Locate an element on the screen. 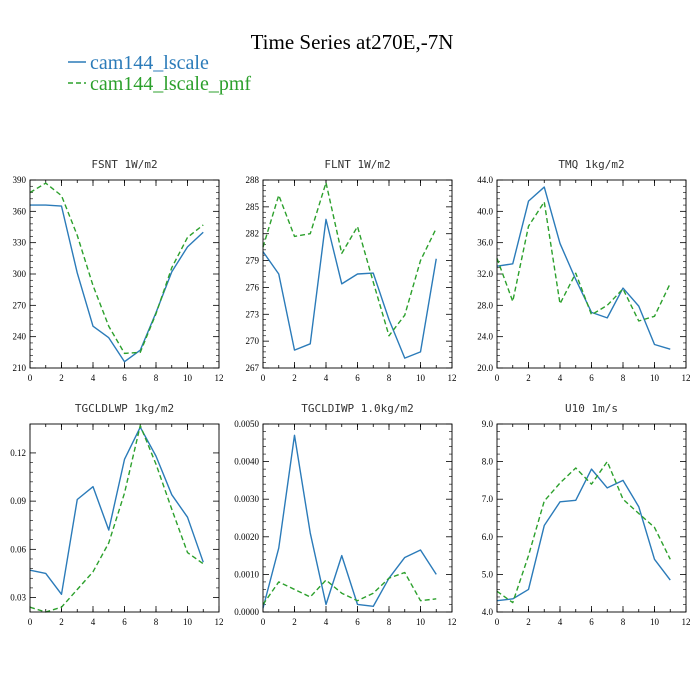  y-tick-label: 24.0 is located at coordinates (485, 337).